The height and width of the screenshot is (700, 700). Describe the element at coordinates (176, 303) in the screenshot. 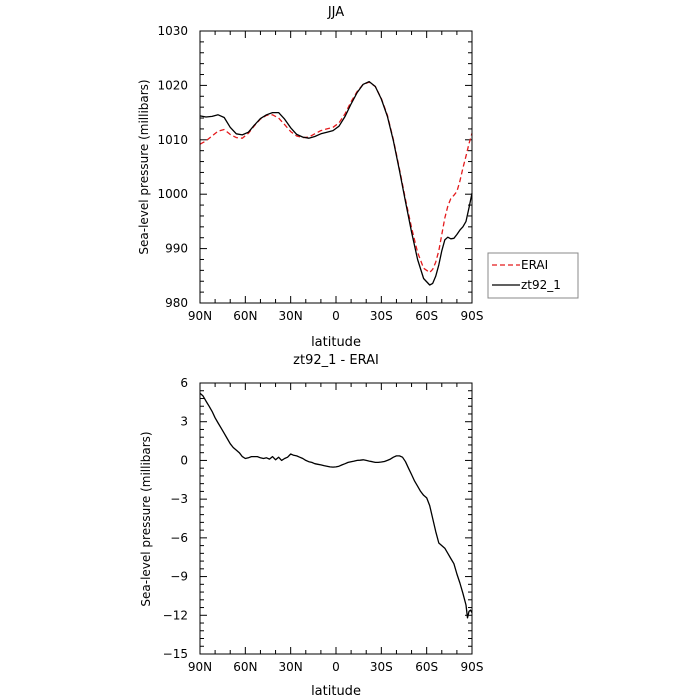

I see `top-y-tick-label: 980` at that location.